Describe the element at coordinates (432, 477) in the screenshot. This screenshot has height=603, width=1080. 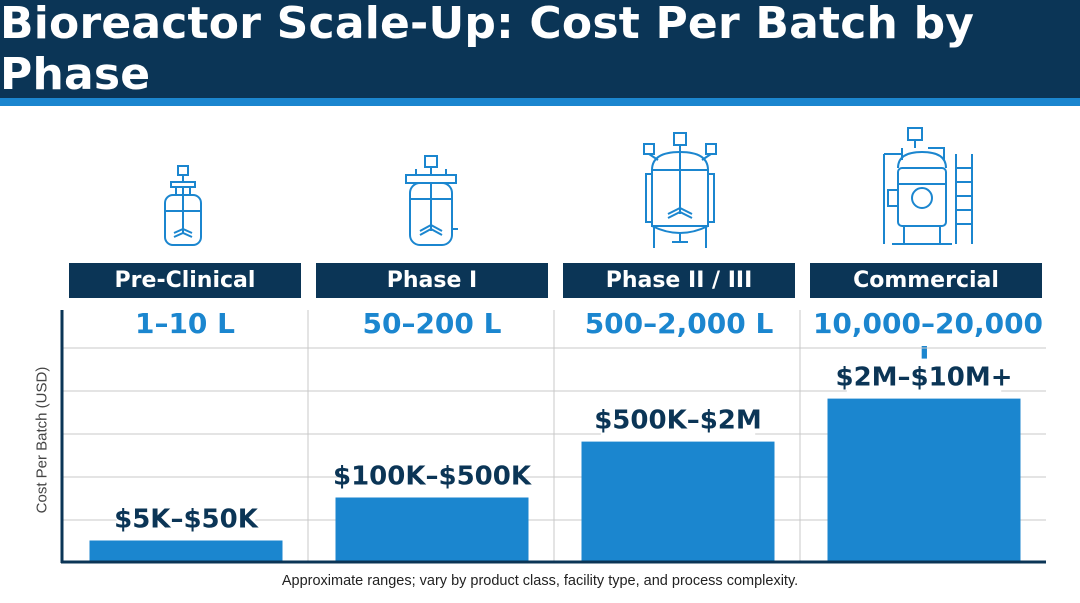
I see `value-label-2: $100K–$500K` at that location.